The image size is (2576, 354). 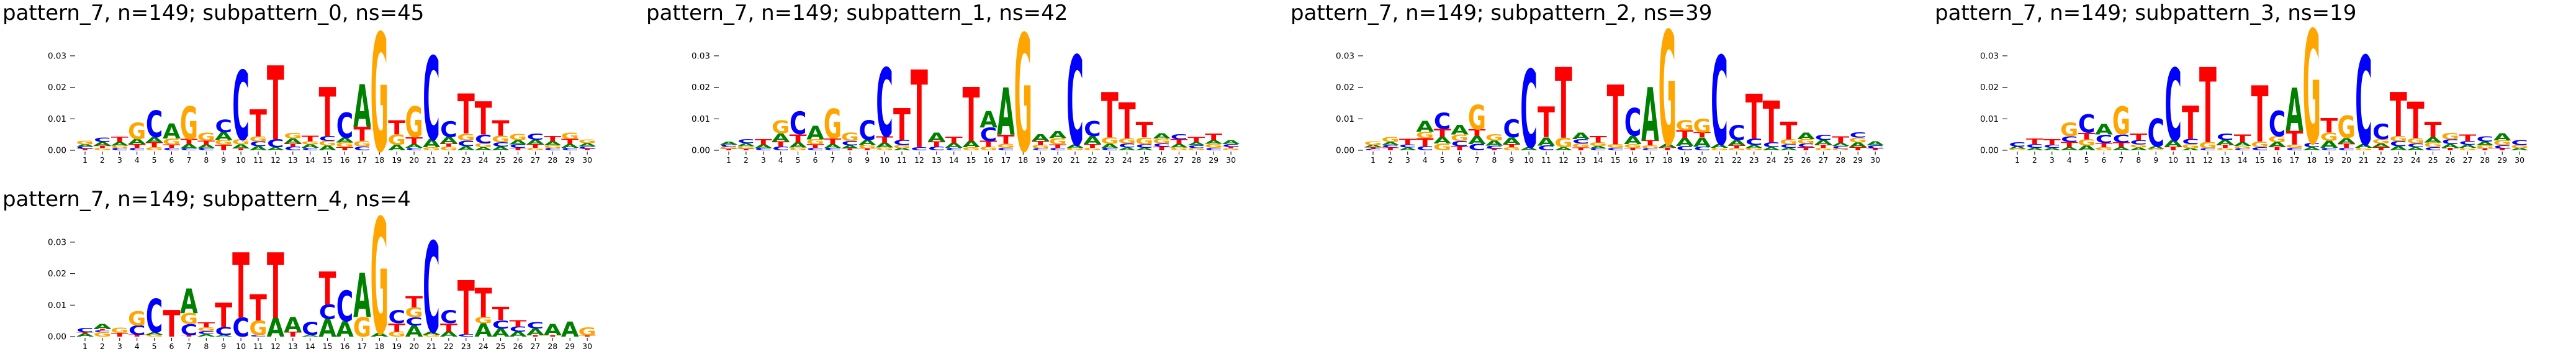 What do you see at coordinates (414, 160) in the screenshot?
I see `x-tick-label: 20` at bounding box center [414, 160].